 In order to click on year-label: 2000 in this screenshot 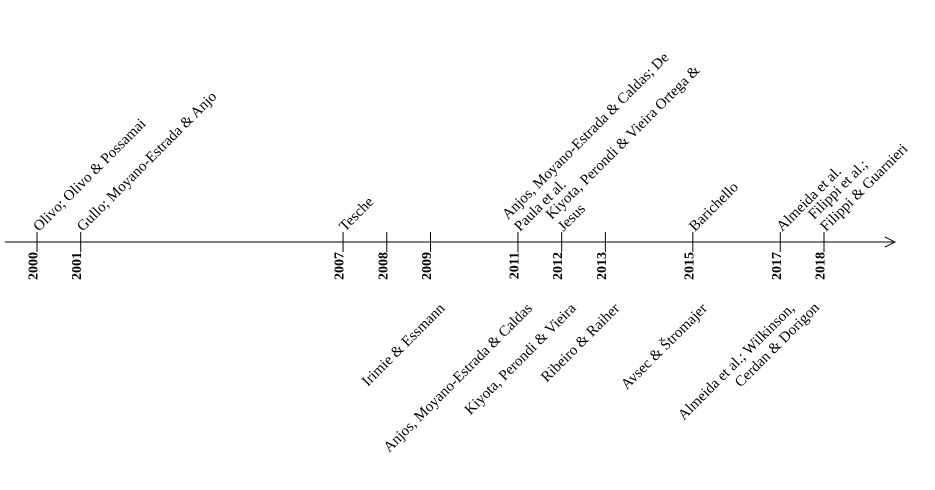, I will do `click(34, 266)`.